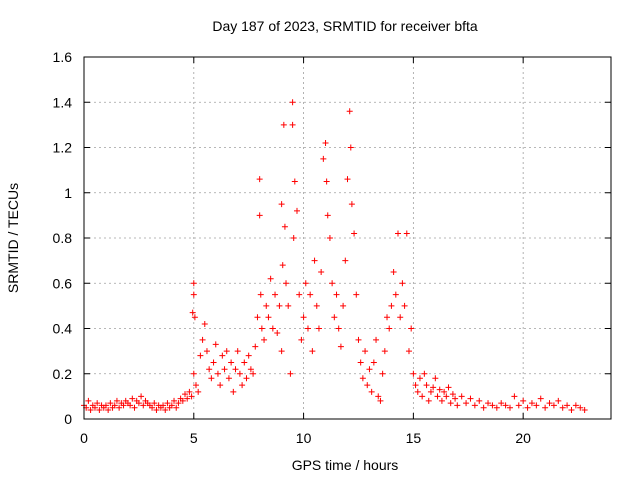  Describe the element at coordinates (194, 438) in the screenshot. I see `x-tick-label: 5` at that location.